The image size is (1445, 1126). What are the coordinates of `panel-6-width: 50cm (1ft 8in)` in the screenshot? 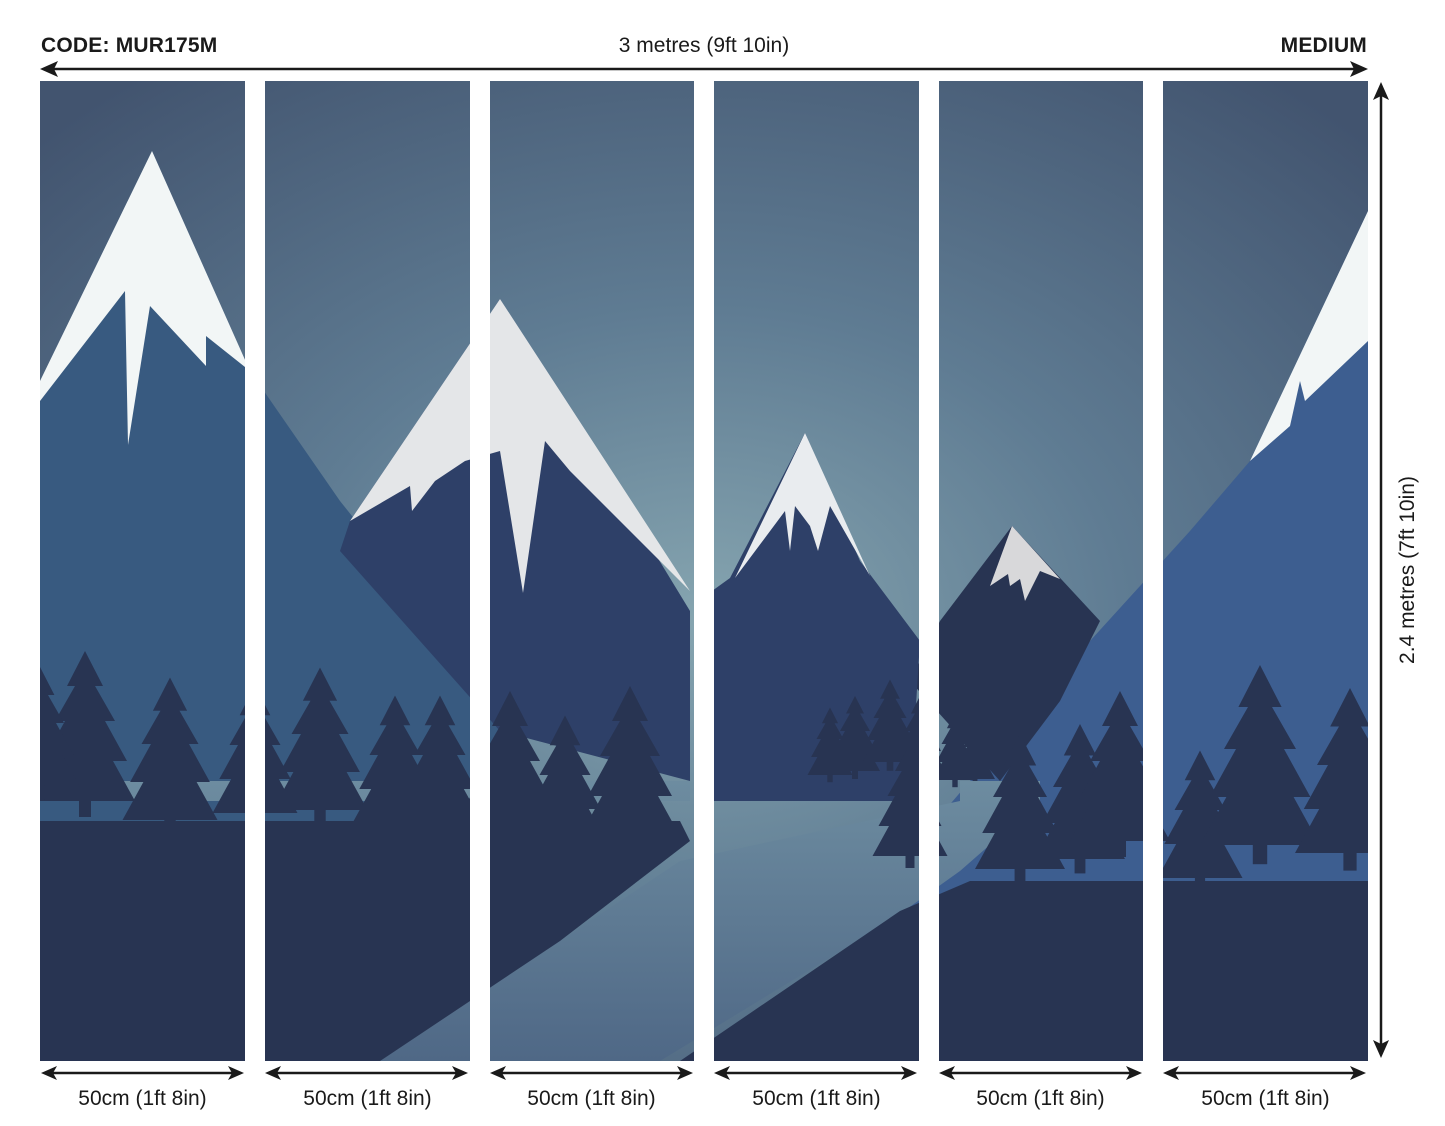 It's located at (1265, 1098).